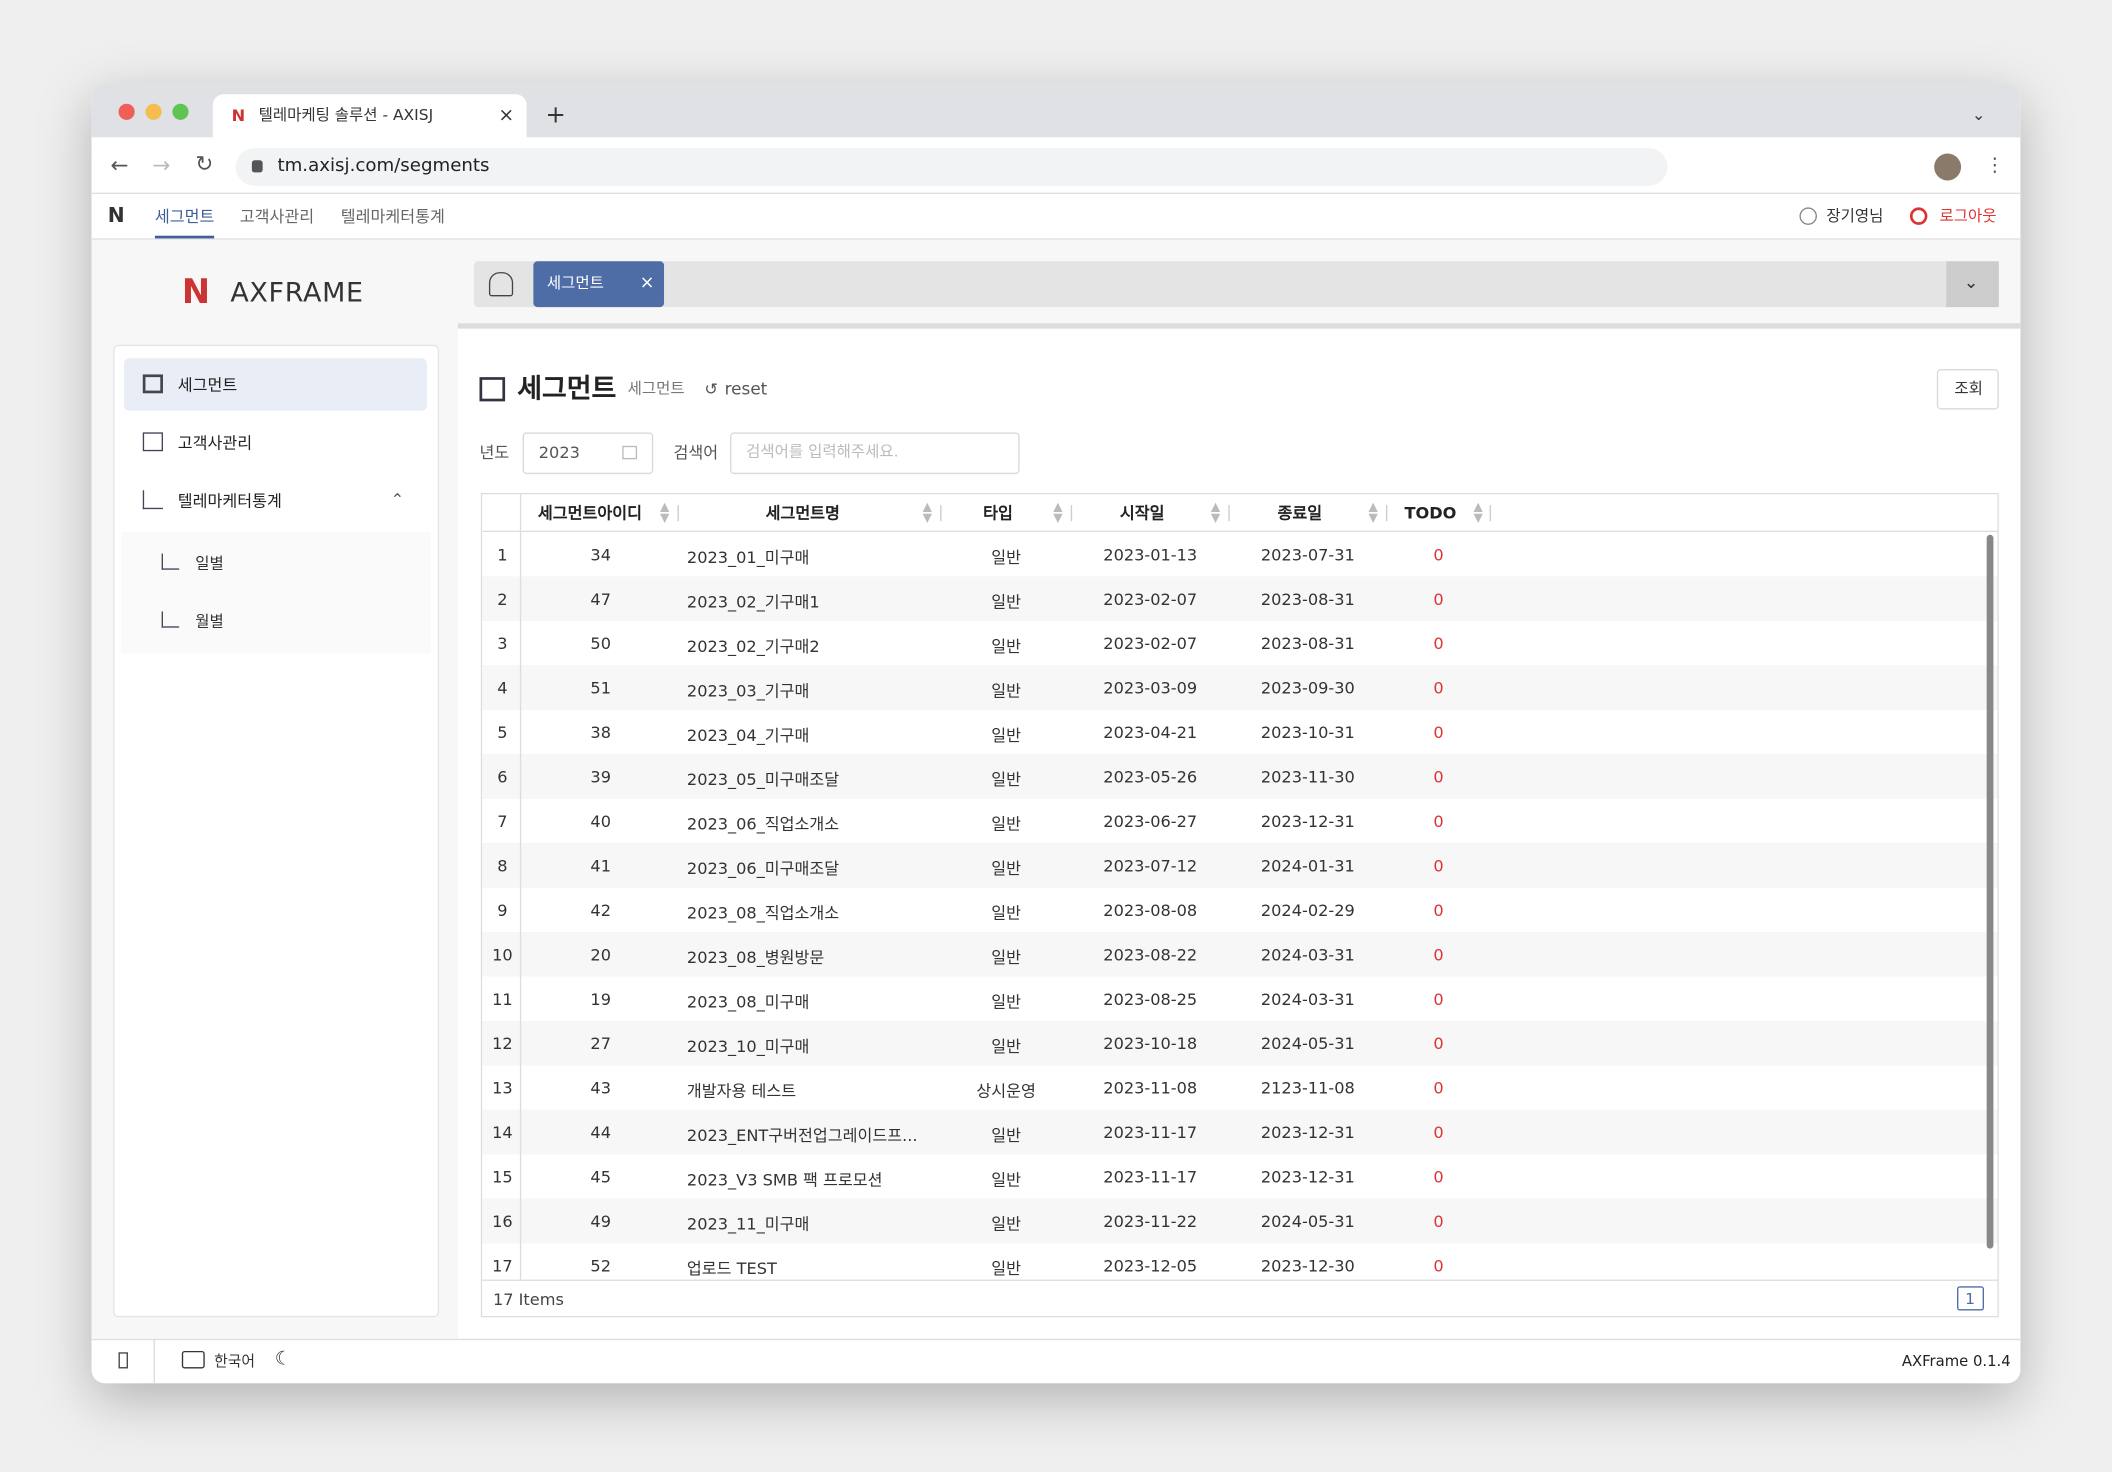 Image resolution: width=2112 pixels, height=1472 pixels. What do you see at coordinates (494, 452) in the screenshot?
I see `year-label: 년도` at bounding box center [494, 452].